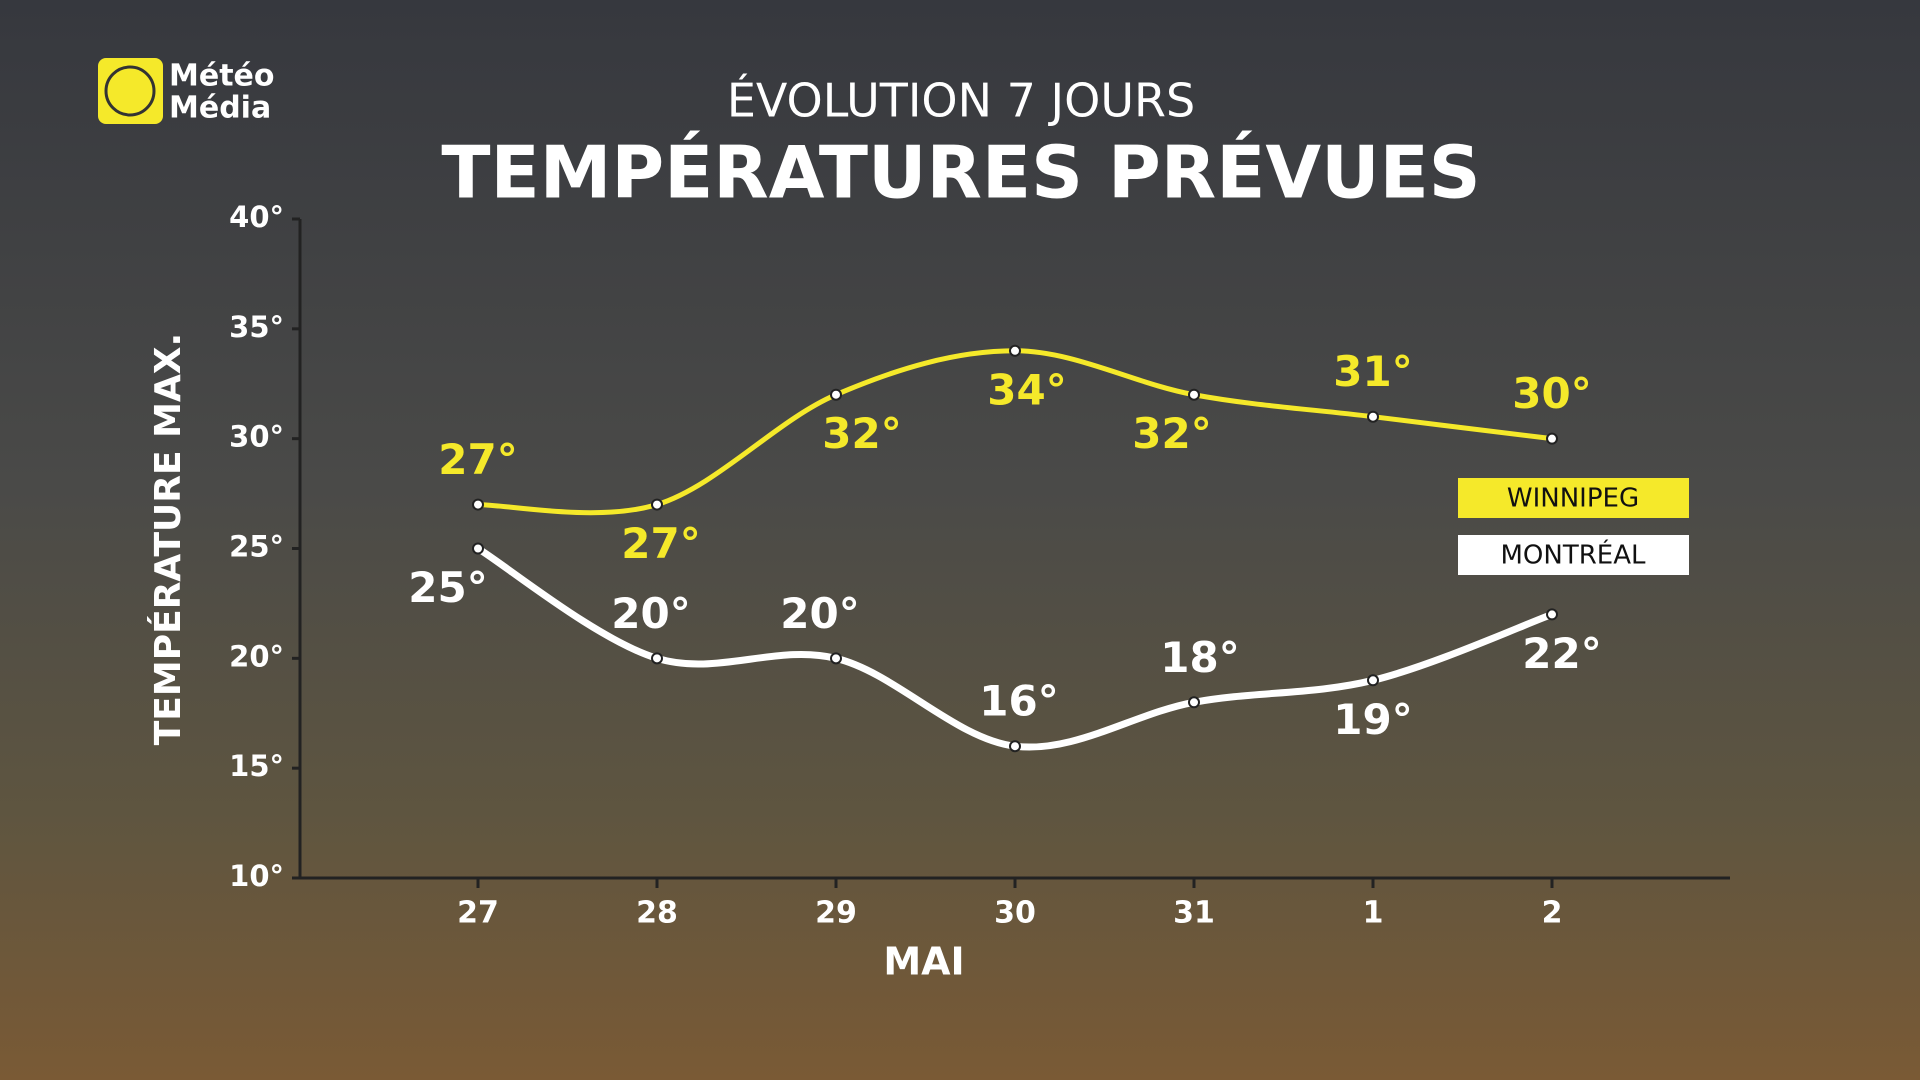 The width and height of the screenshot is (1920, 1080). I want to click on x-tick-label: 31, so click(1194, 913).